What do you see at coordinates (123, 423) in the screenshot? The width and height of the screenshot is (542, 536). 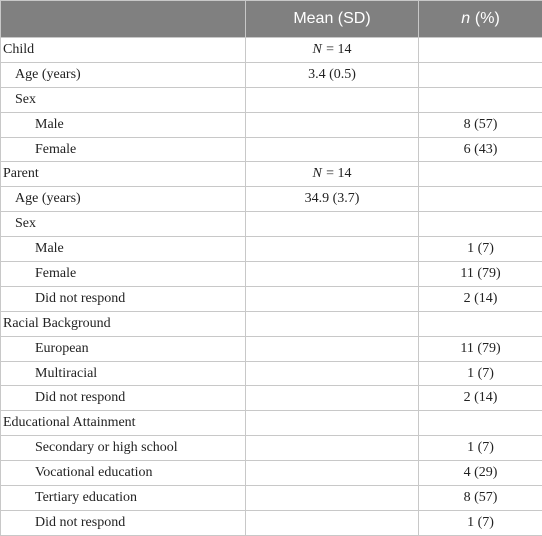 I see `row-label-cell: Educational Attainment` at bounding box center [123, 423].